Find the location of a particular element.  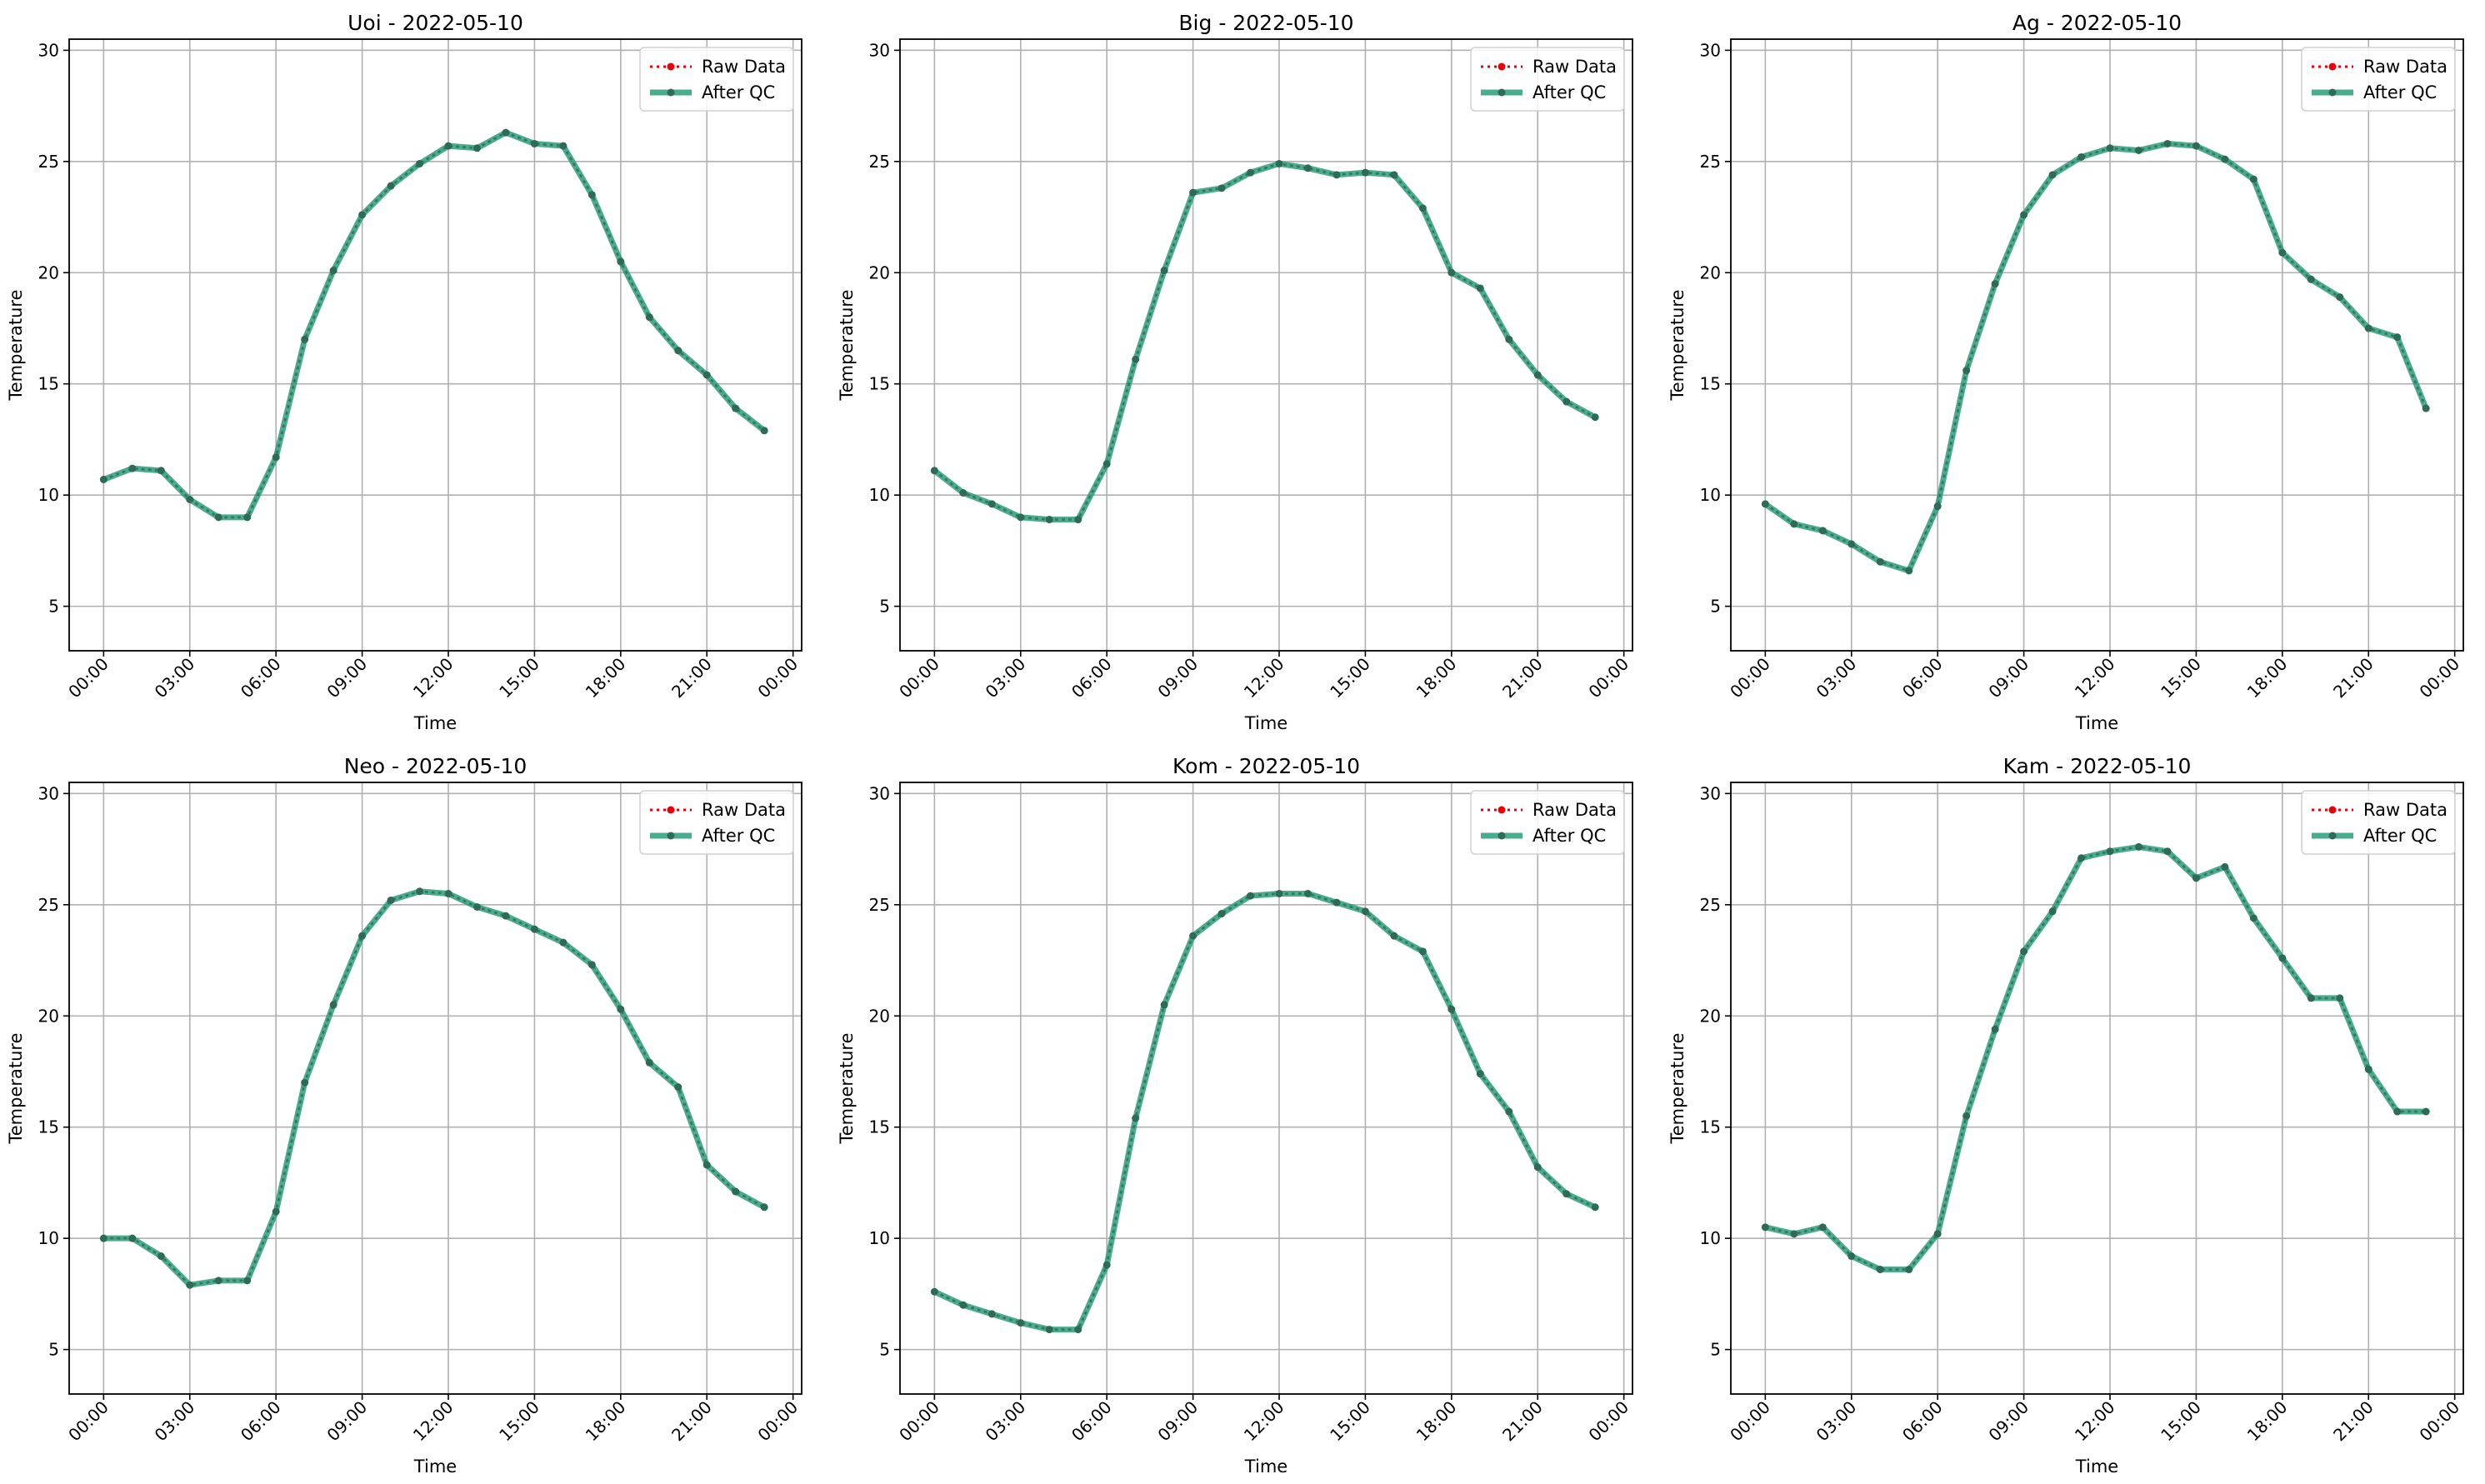

x-tick-label: 09:00 is located at coordinates (2008, 1421).